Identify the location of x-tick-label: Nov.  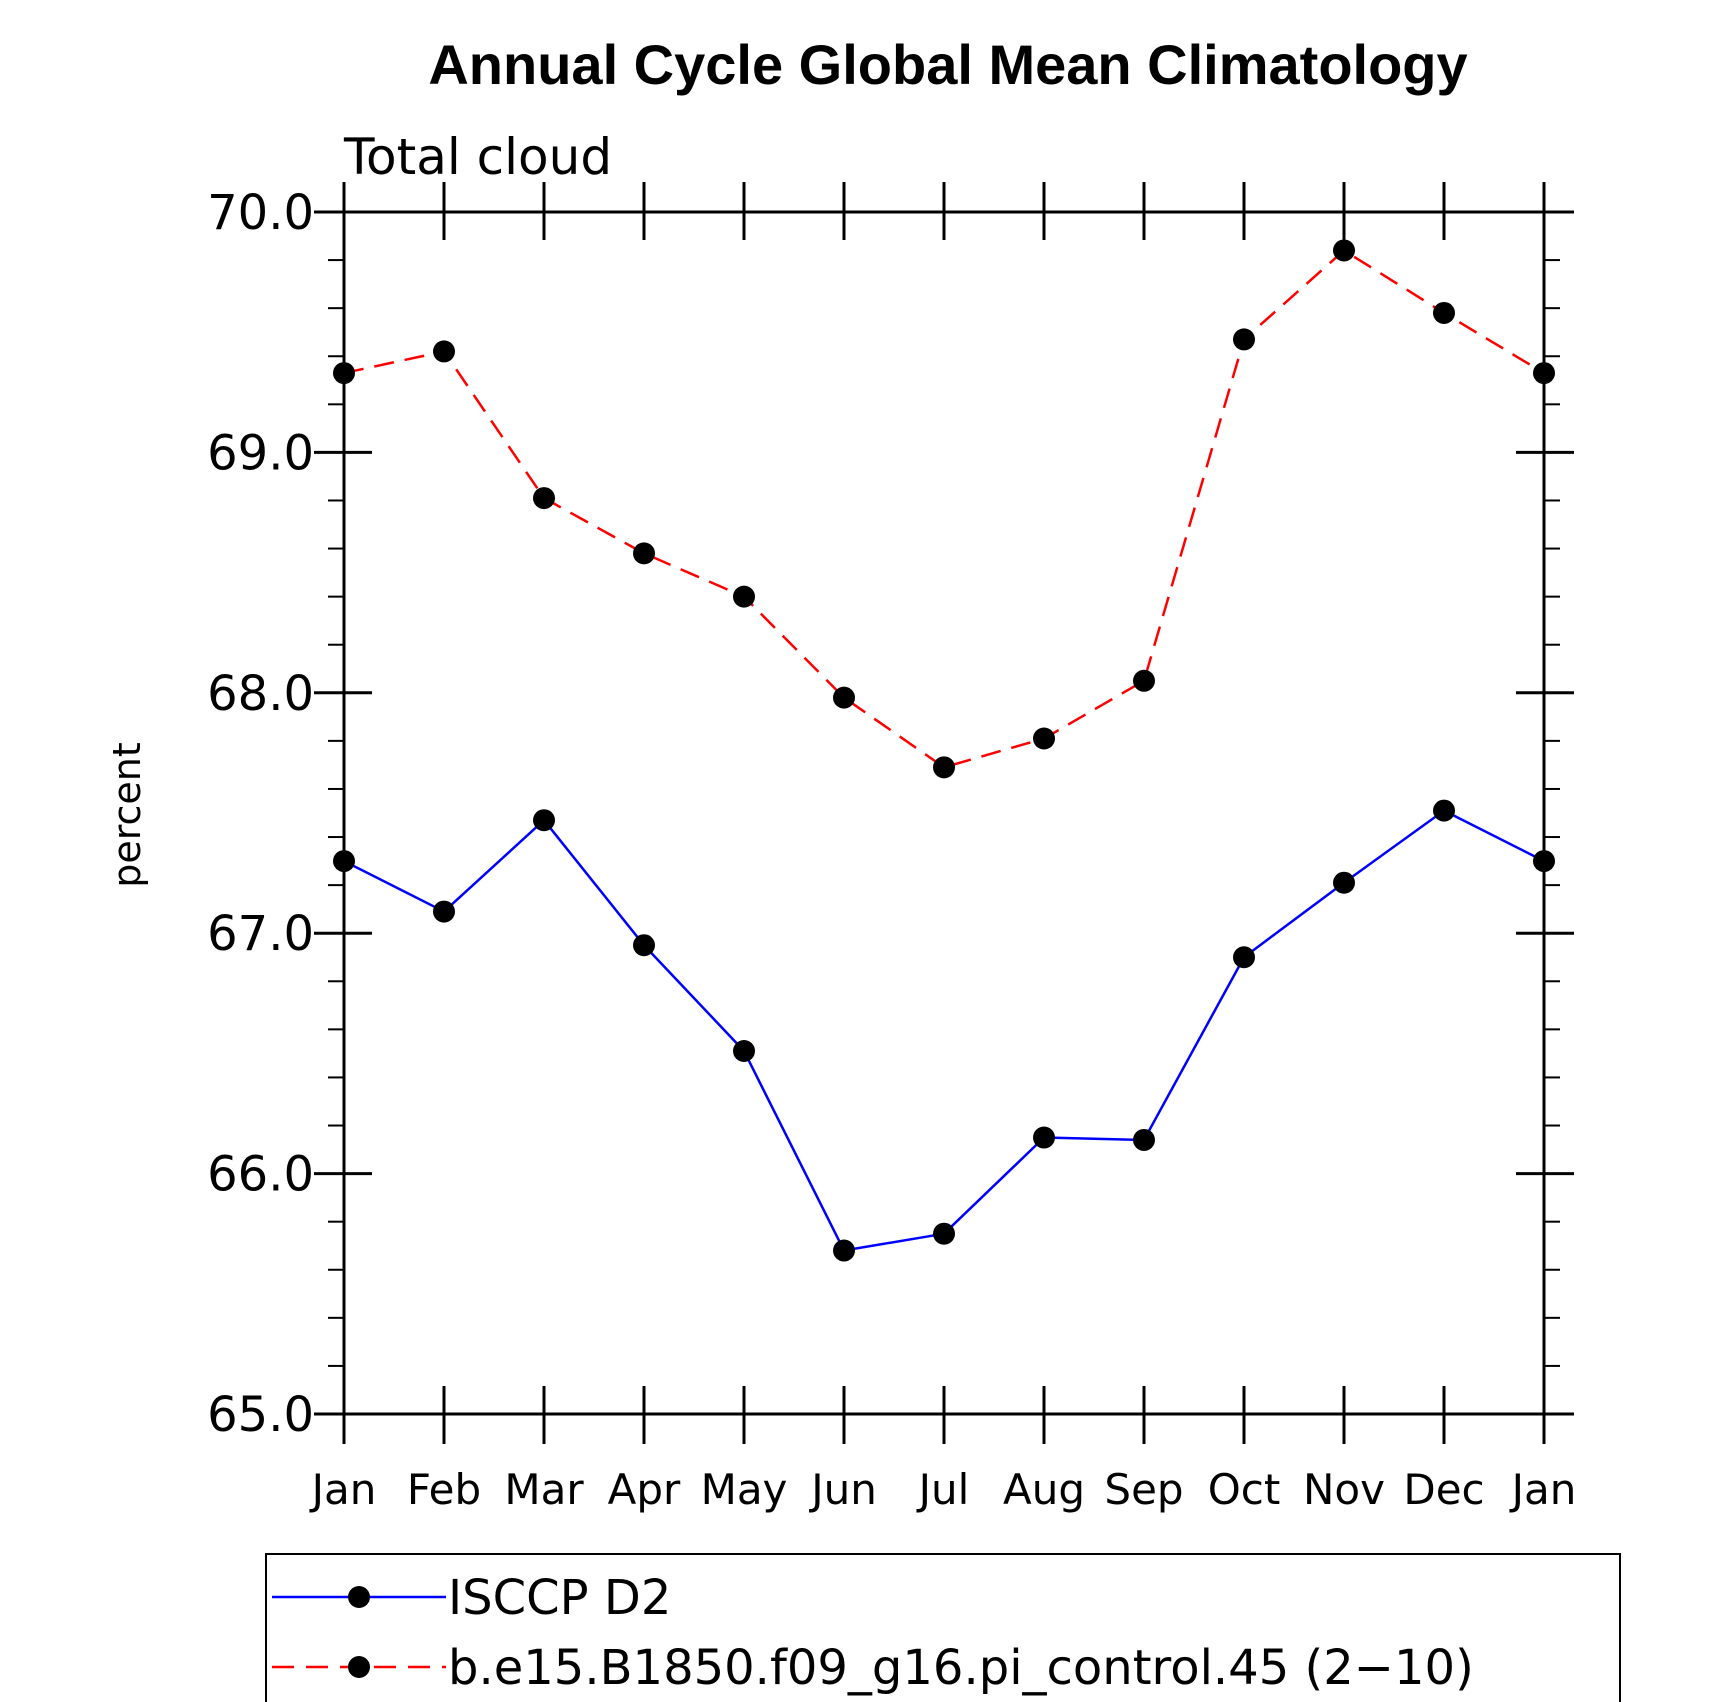
(1344, 1489).